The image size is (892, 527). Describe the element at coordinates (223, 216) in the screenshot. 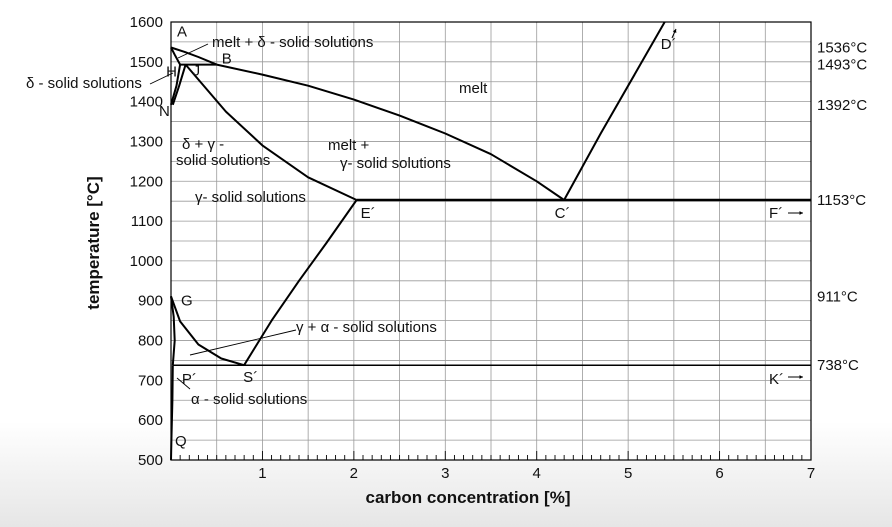

I see `leader-lines` at that location.